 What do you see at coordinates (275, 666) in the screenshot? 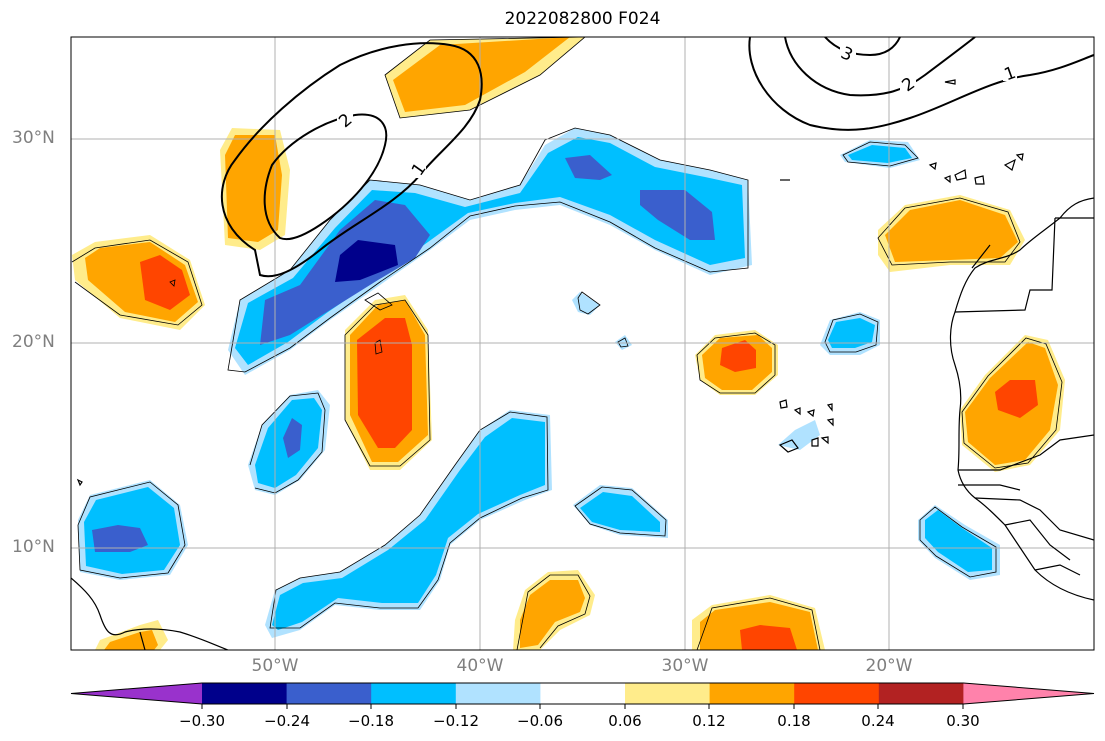
I see `lon-label-50w: 50°W` at bounding box center [275, 666].